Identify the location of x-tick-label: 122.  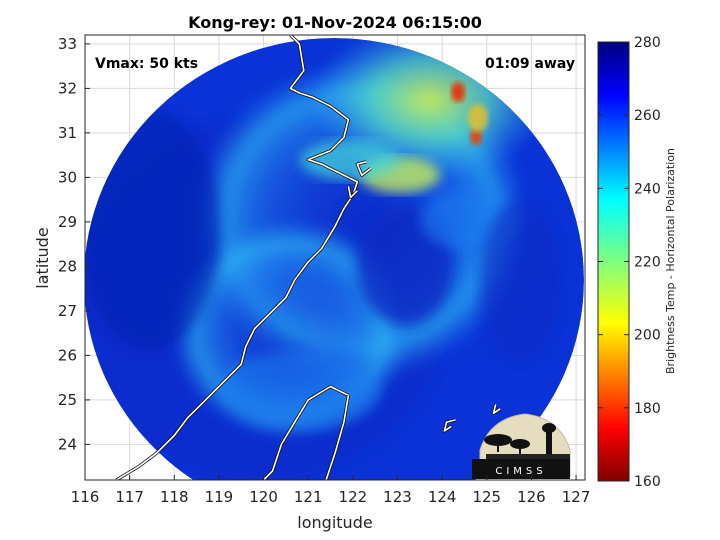
(353, 497).